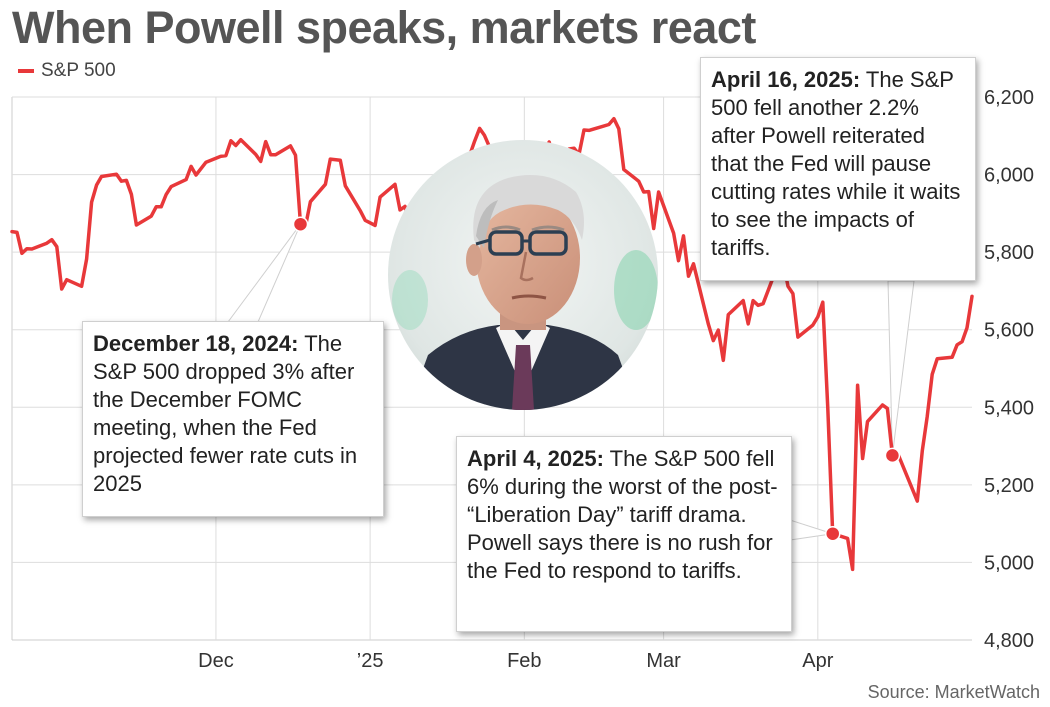  What do you see at coordinates (524, 661) in the screenshot?
I see `x-tick-label: Feb` at bounding box center [524, 661].